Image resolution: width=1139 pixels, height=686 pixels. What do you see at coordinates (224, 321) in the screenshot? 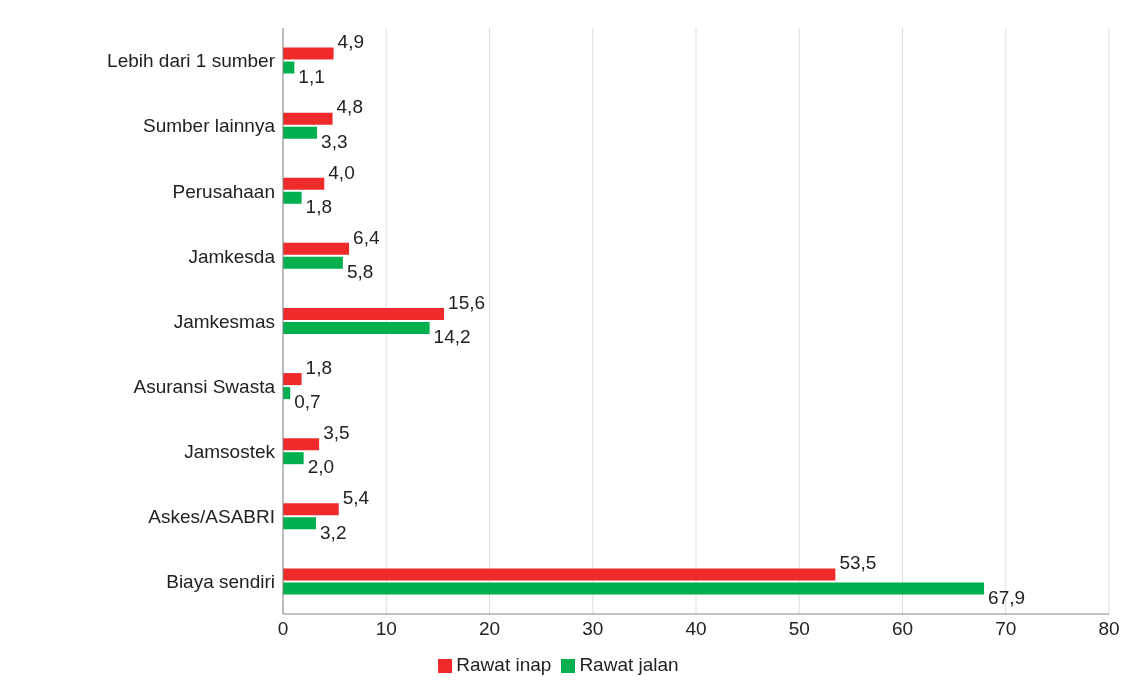
I see `y-tick-label: Jamkesmas` at bounding box center [224, 321].